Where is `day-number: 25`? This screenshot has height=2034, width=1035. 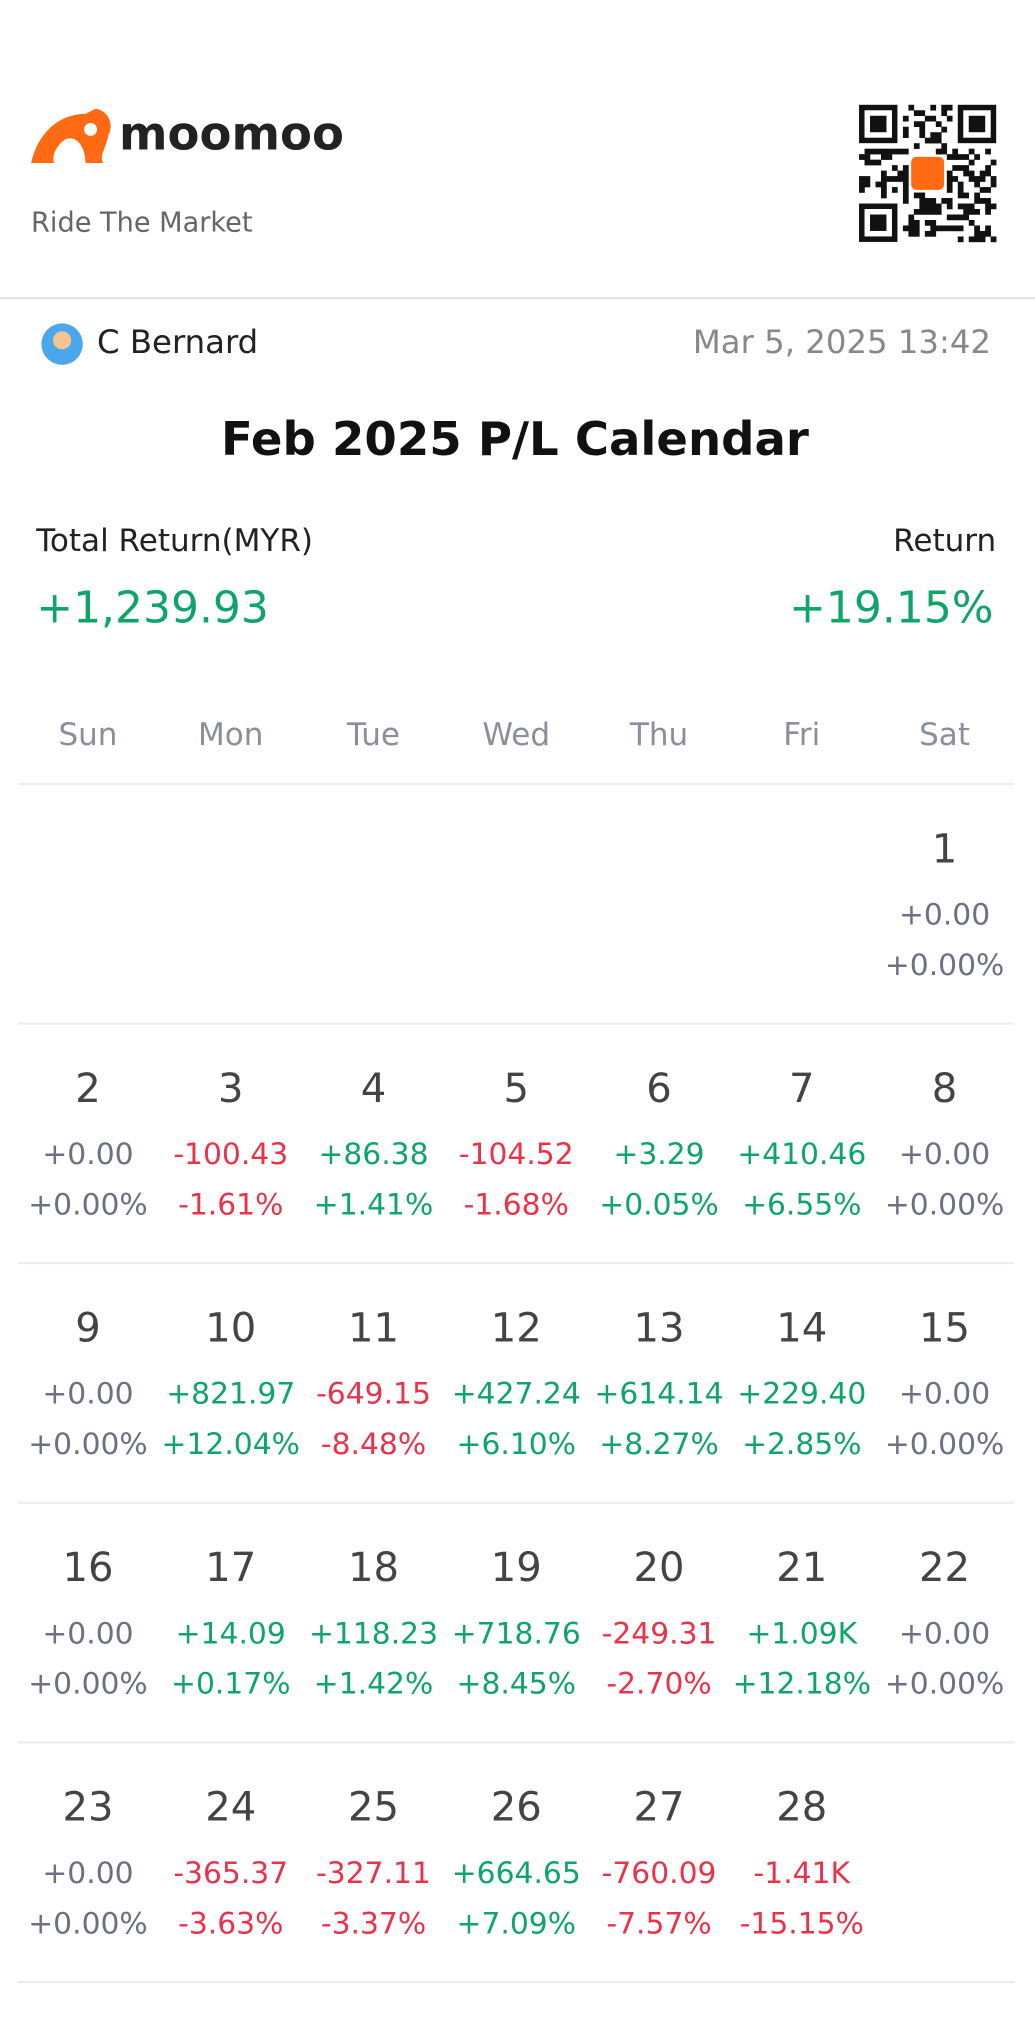 day-number: 25 is located at coordinates (373, 1808).